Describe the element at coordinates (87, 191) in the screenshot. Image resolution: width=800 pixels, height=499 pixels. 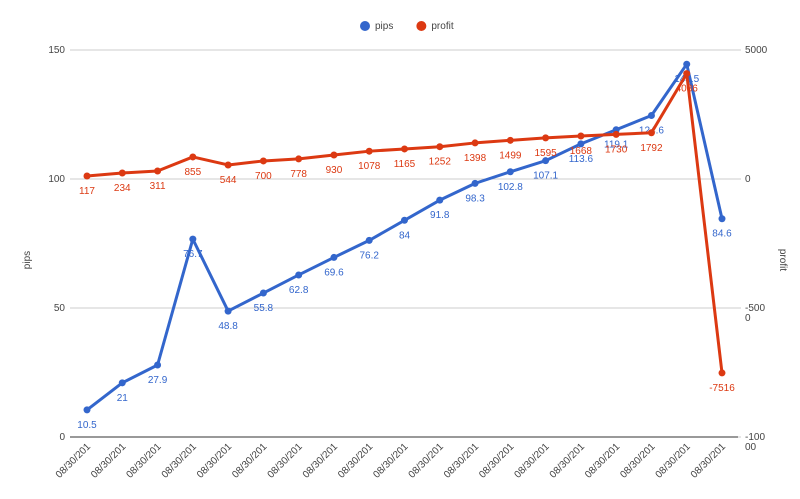
I see `data-label: 117` at that location.